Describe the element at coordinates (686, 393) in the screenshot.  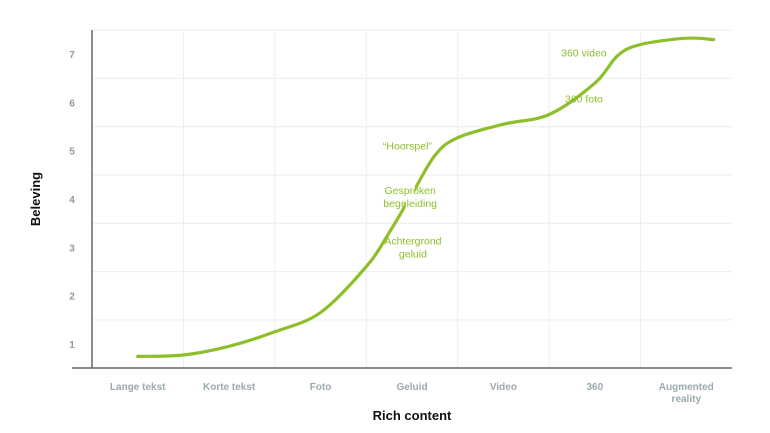
I see `x-tick-label: Augmented reality` at that location.